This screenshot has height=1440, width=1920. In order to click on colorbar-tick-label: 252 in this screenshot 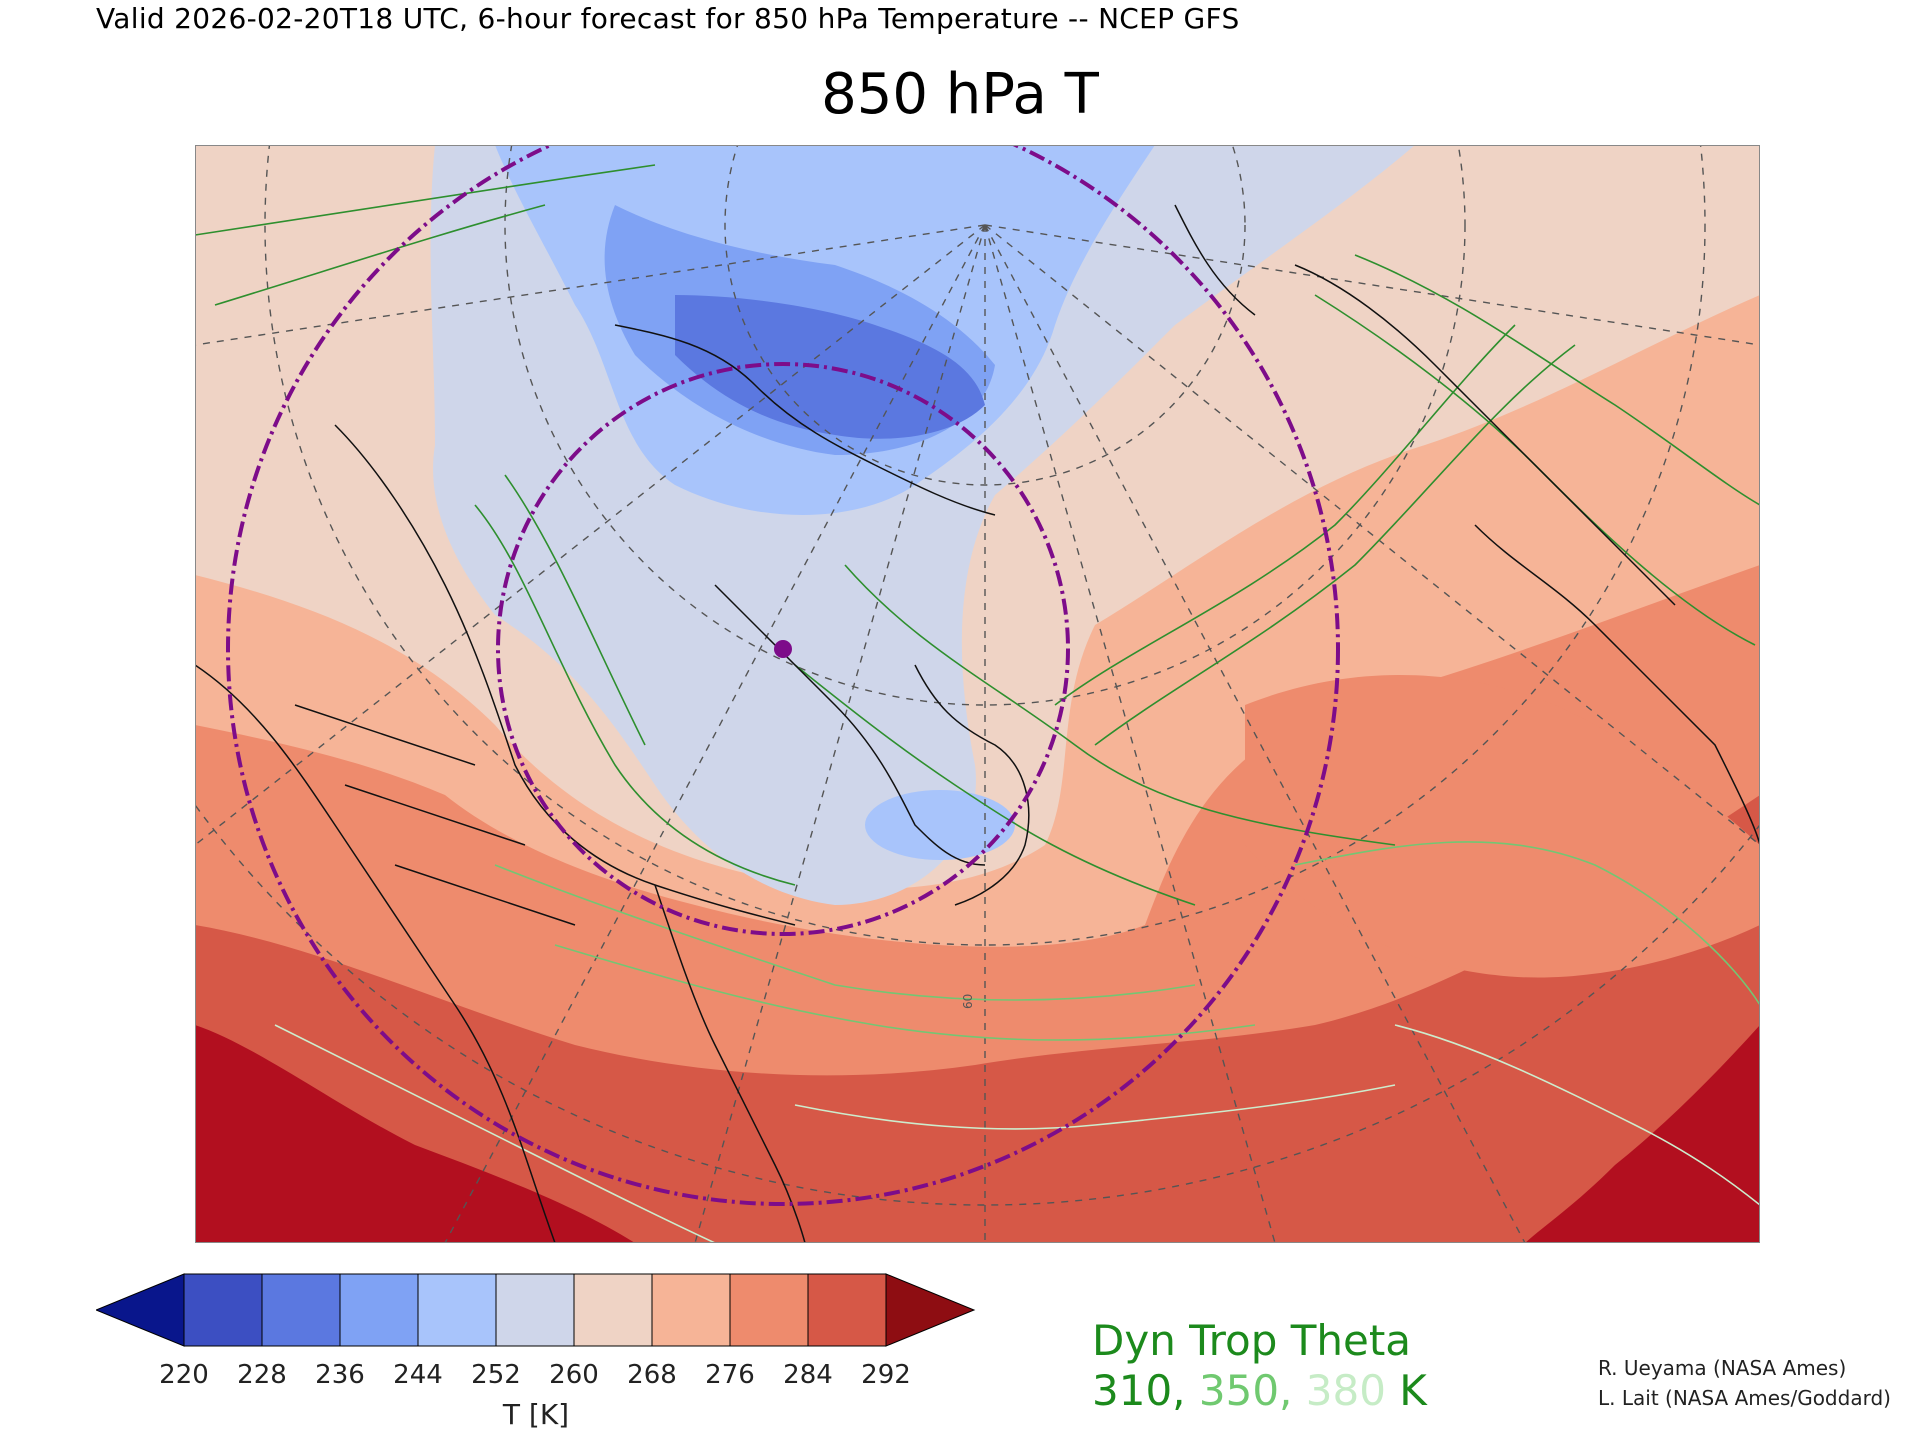, I will do `click(496, 1375)`.